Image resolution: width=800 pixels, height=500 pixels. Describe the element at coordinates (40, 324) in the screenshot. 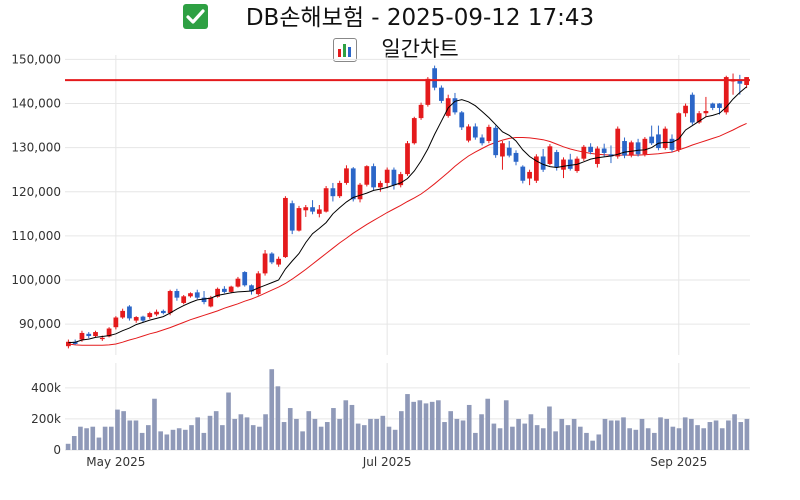

I see `price-tick-label: 90,000` at that location.